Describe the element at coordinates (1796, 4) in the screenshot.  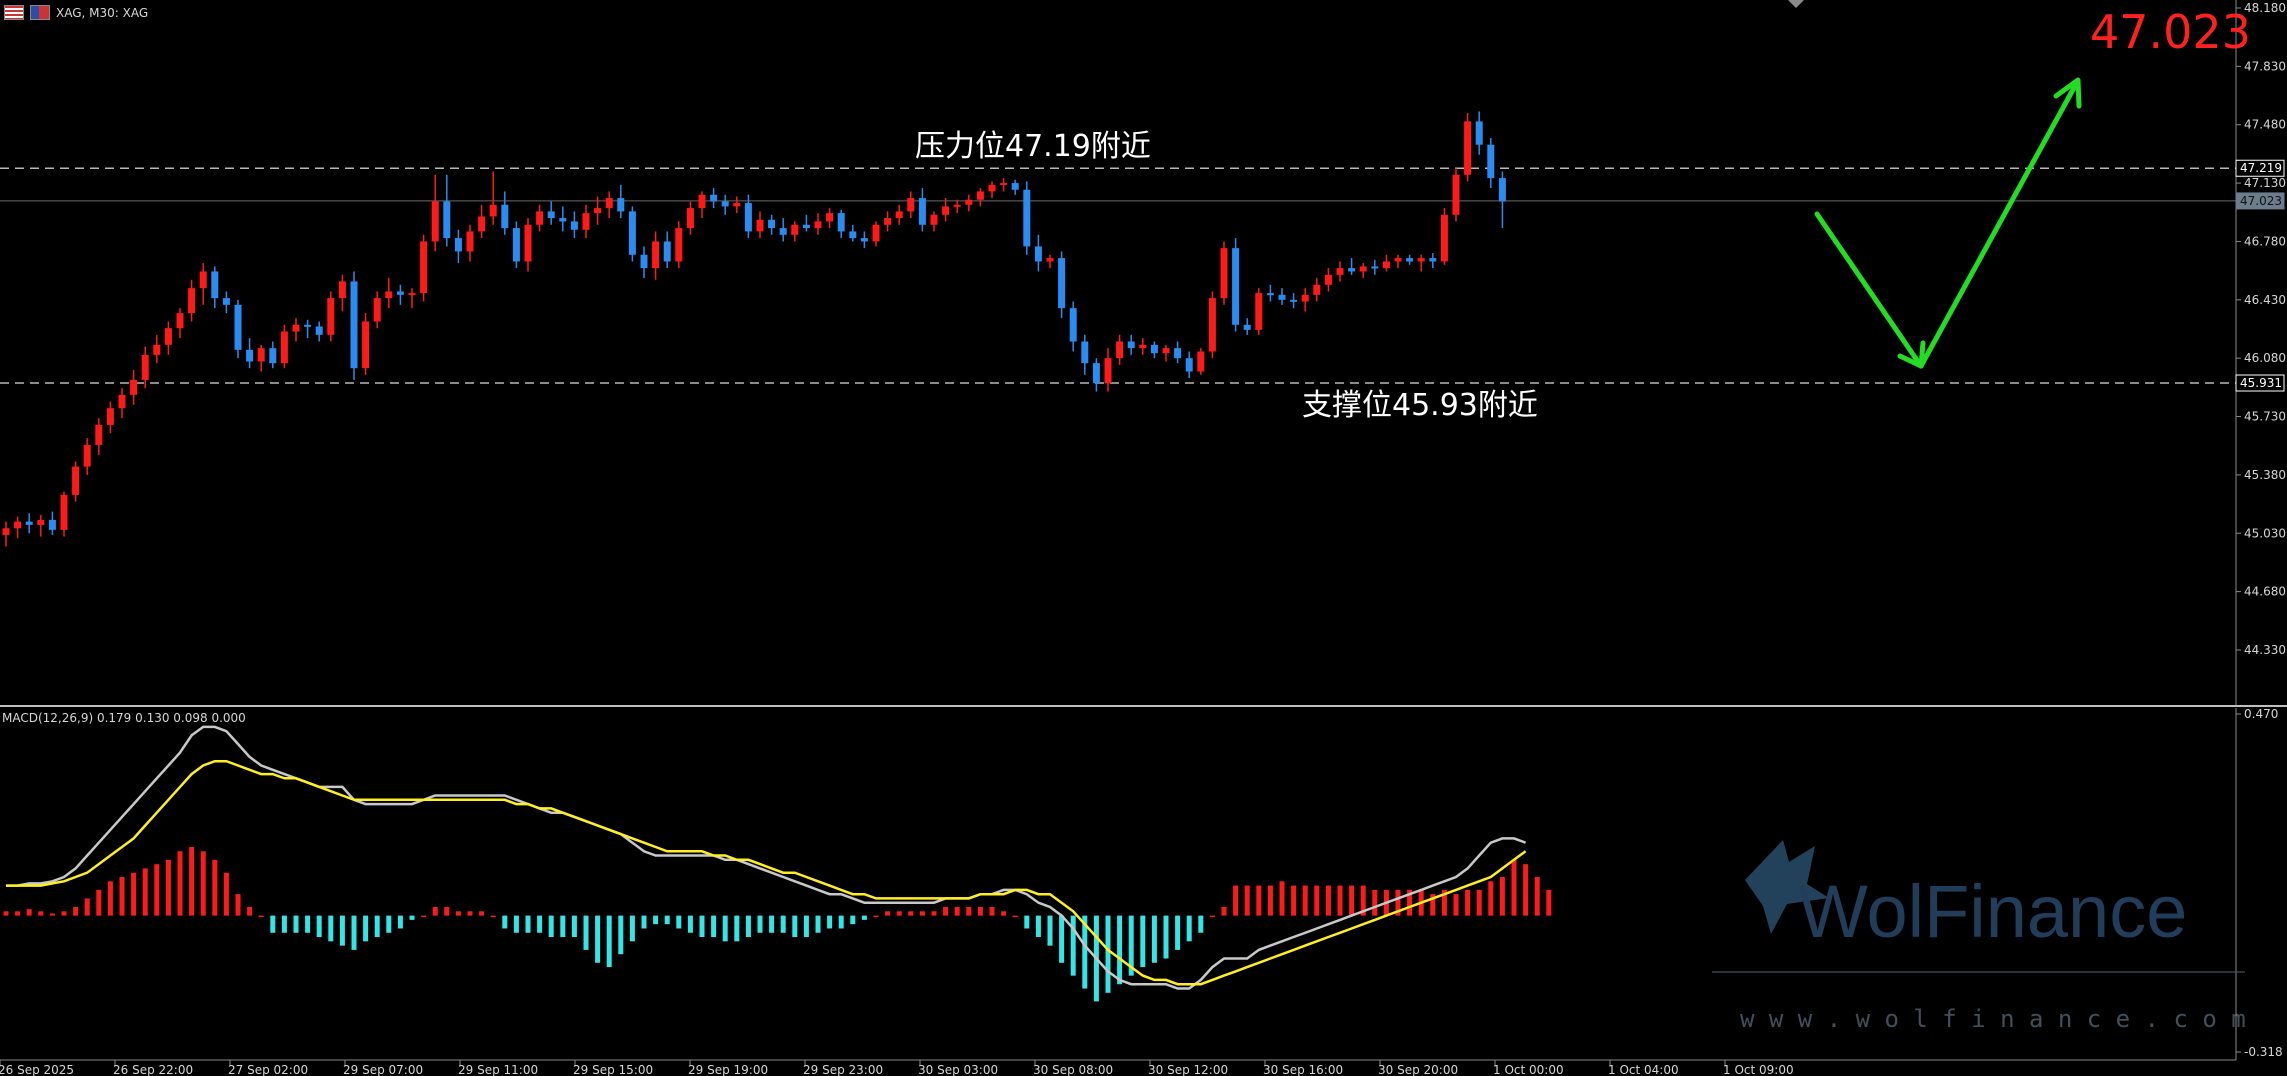
I see `chart-shift-marker-icon` at that location.